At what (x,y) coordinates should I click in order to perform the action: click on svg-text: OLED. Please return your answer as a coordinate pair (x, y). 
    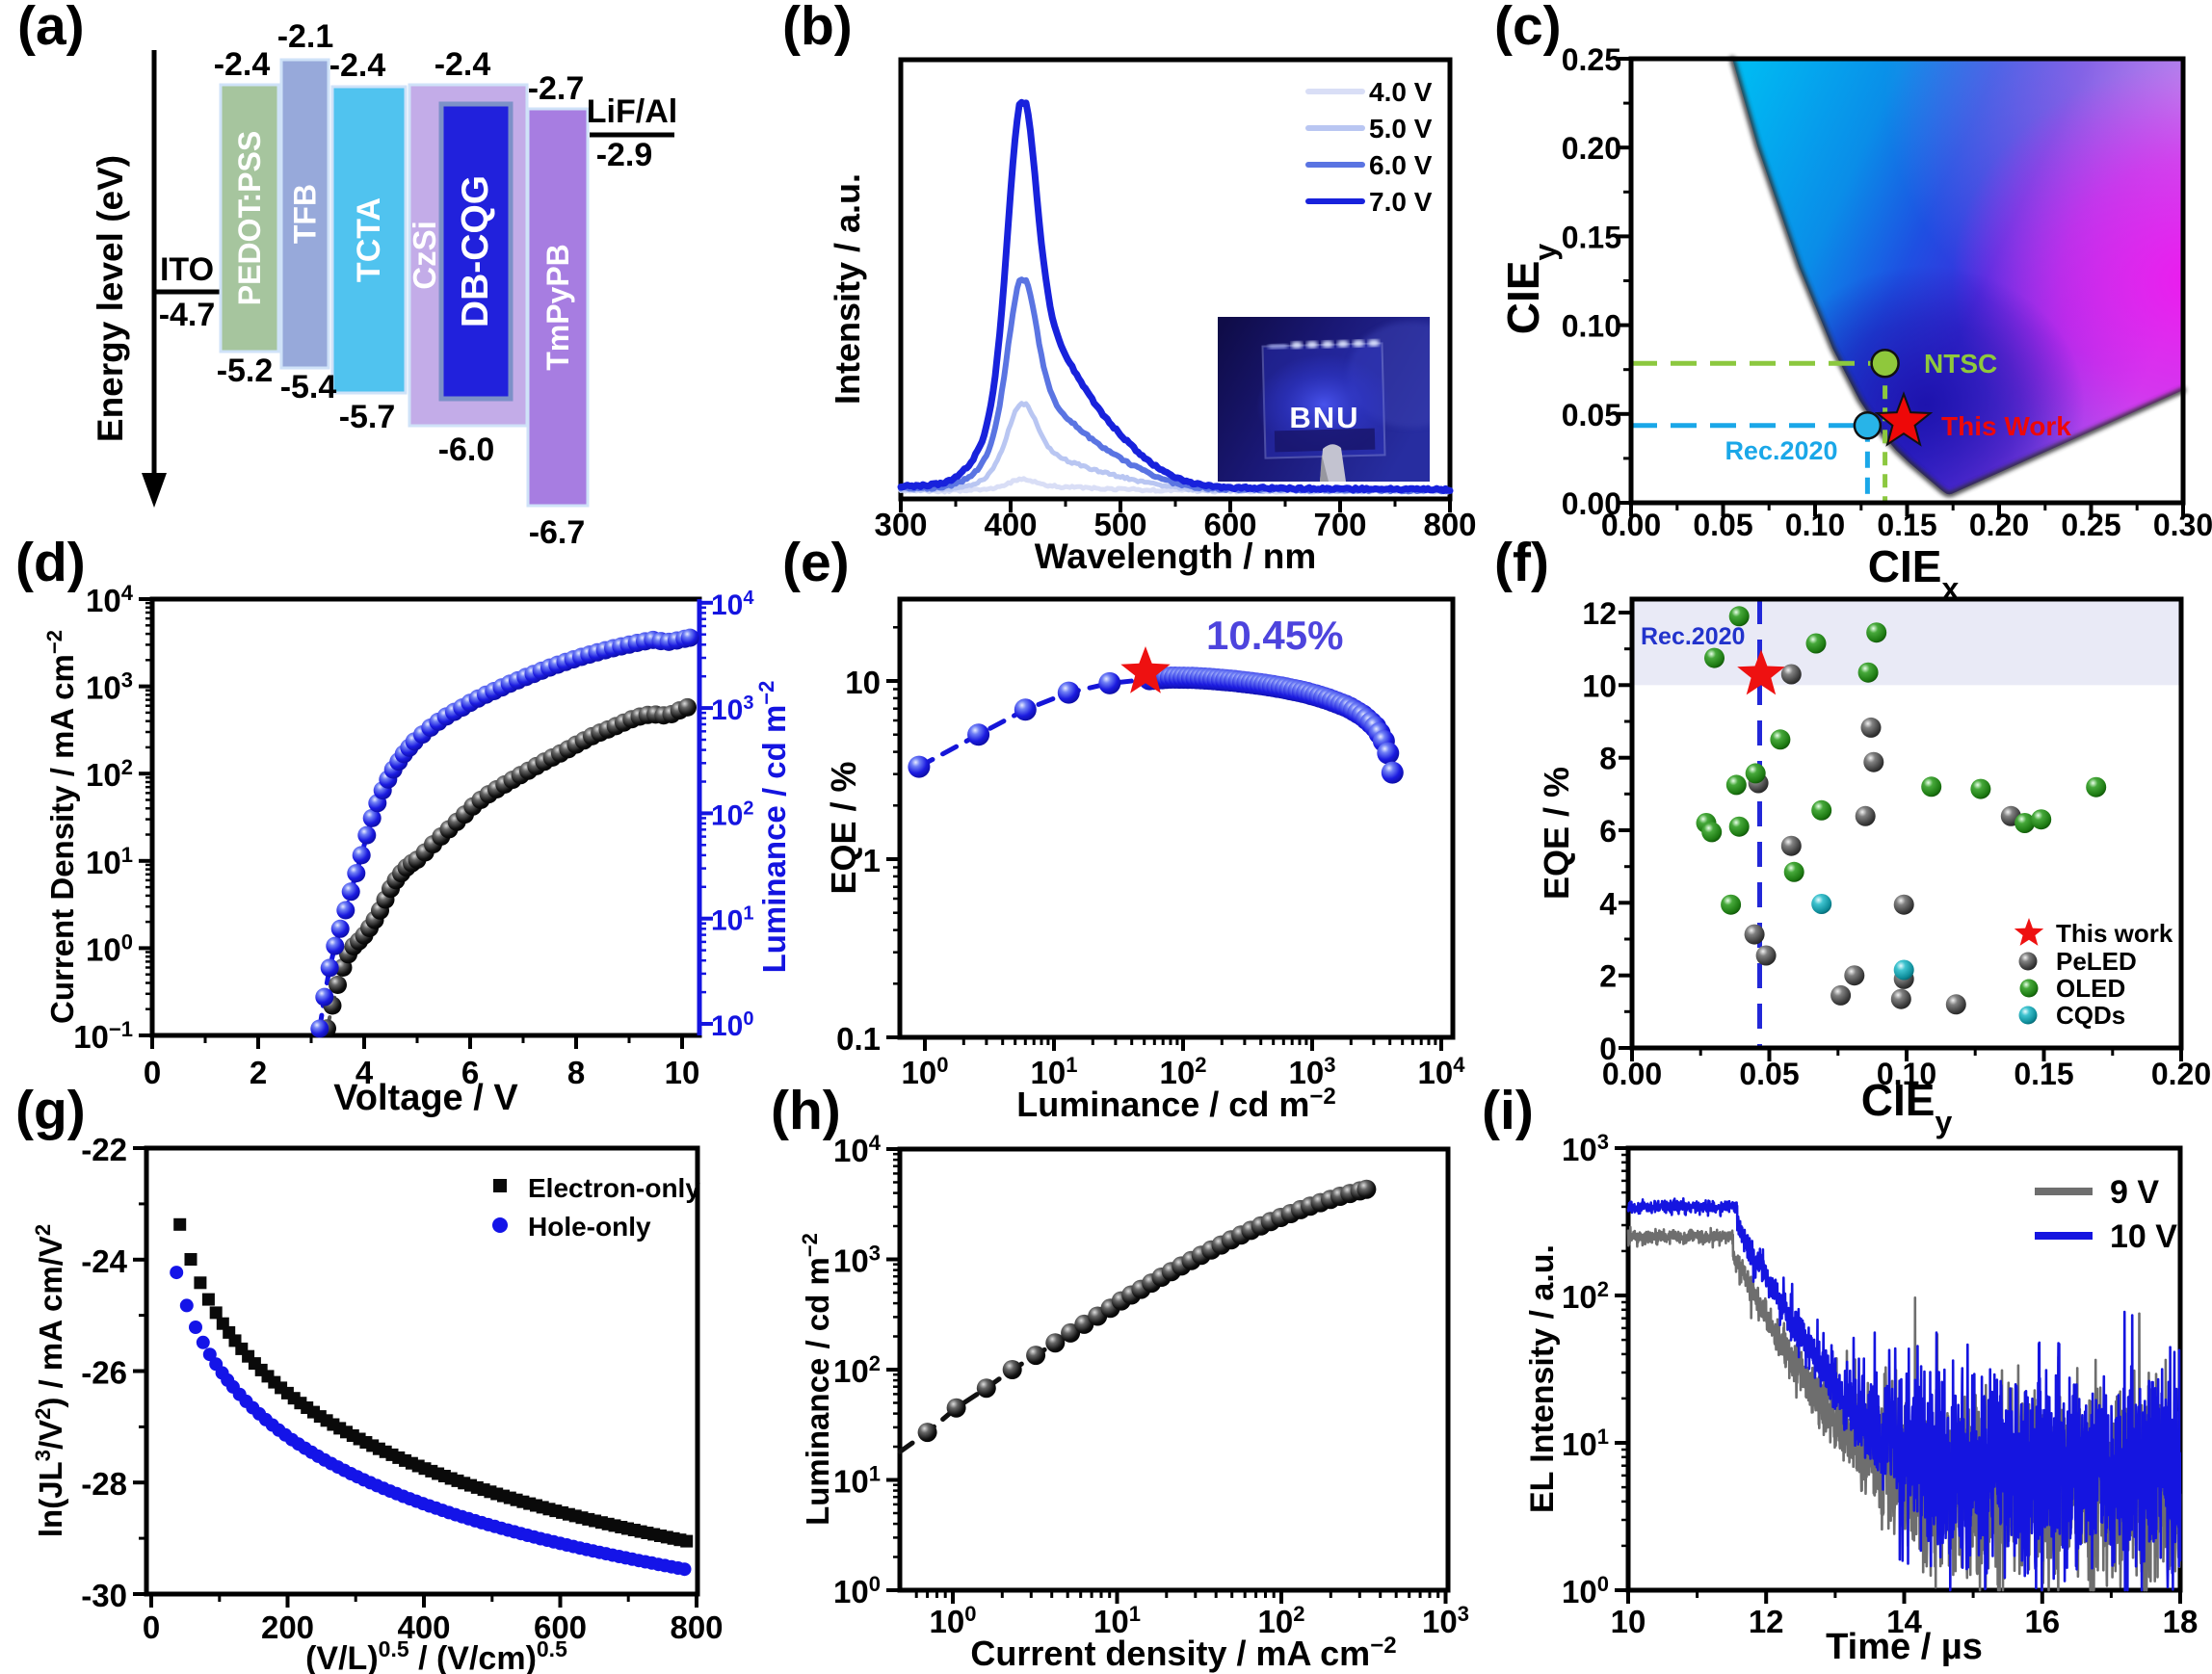
    Looking at the image, I should click on (2090, 988).